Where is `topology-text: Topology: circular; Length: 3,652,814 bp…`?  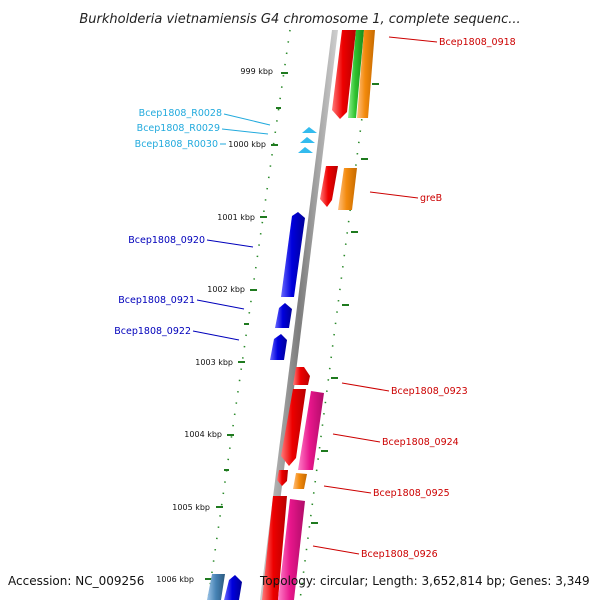
topology-text: Topology: circular; Length: 3,652,814 bp… is located at coordinates (425, 581).